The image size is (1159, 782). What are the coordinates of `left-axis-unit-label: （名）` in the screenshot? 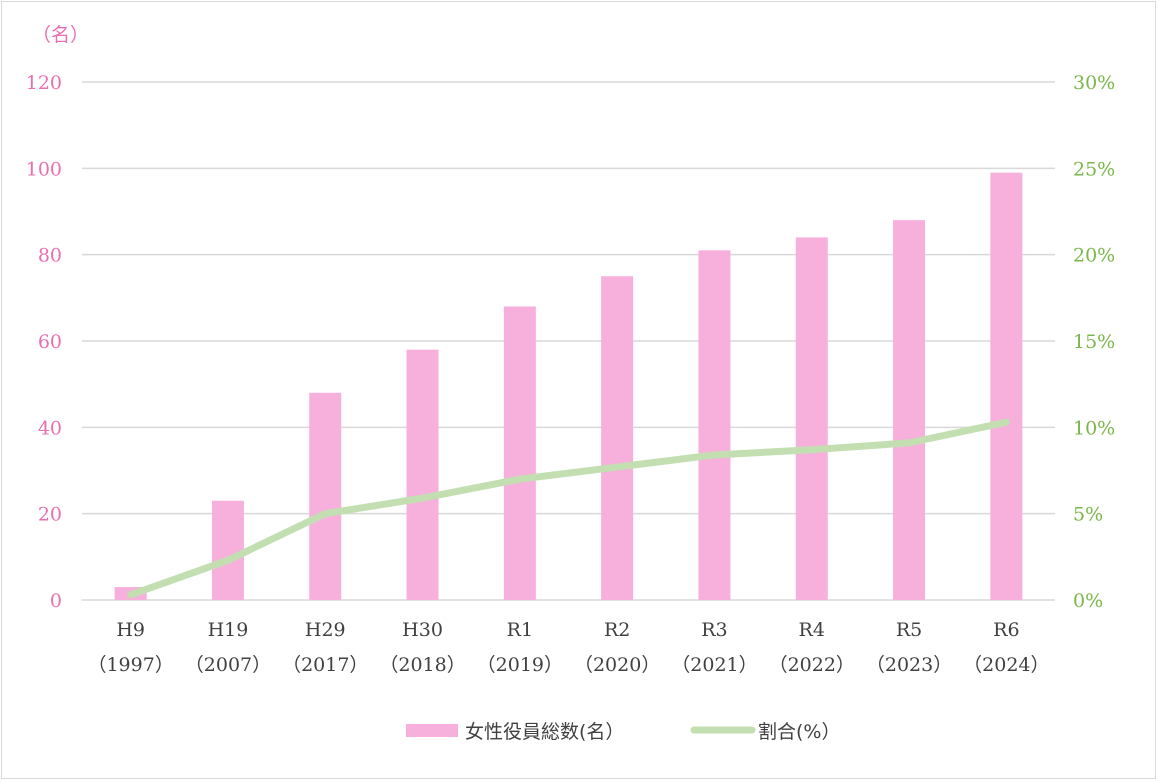 It's located at (60, 35).